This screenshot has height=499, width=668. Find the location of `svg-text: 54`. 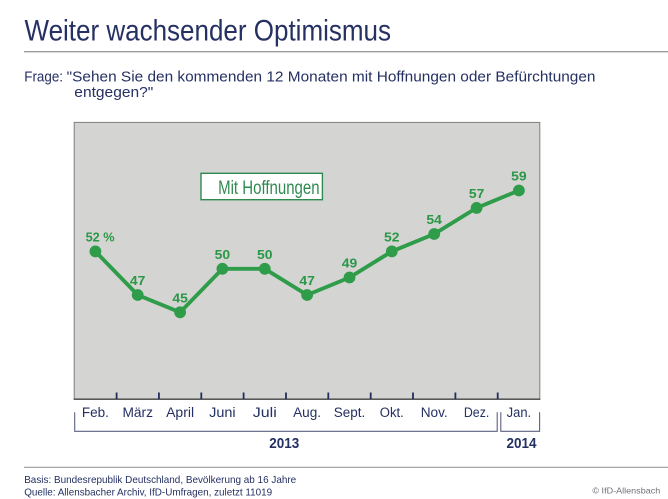

svg-text: 54 is located at coordinates (434, 220).